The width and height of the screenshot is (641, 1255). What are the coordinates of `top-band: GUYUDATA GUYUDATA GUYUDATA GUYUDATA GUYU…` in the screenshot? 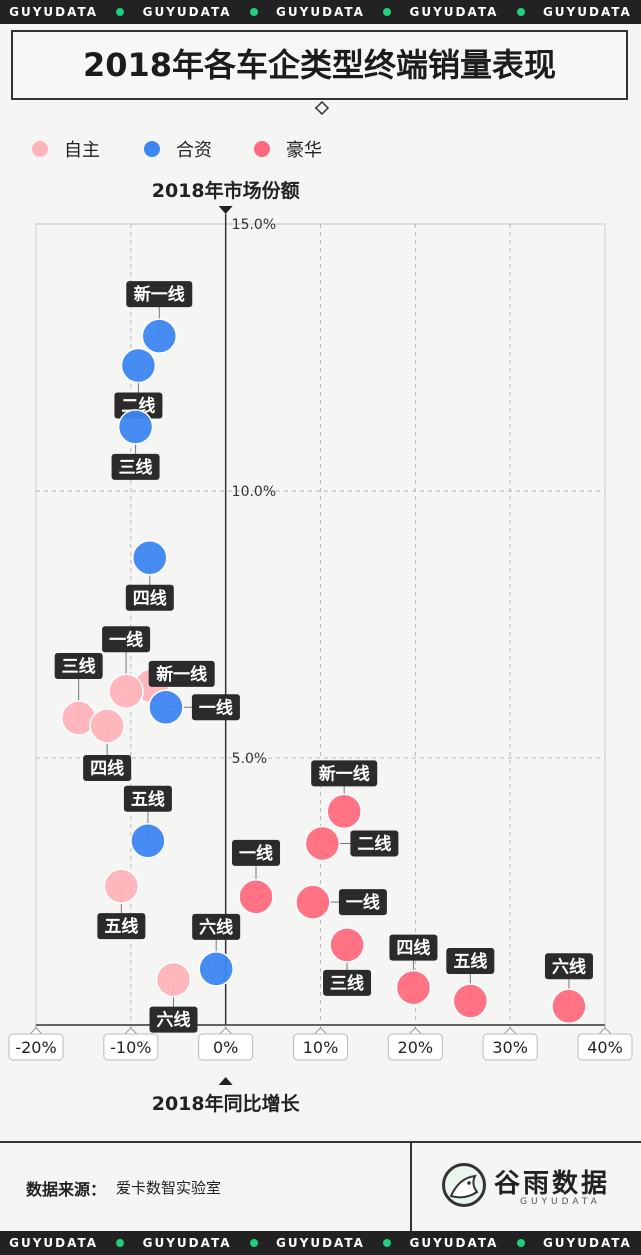 It's located at (320, 12).